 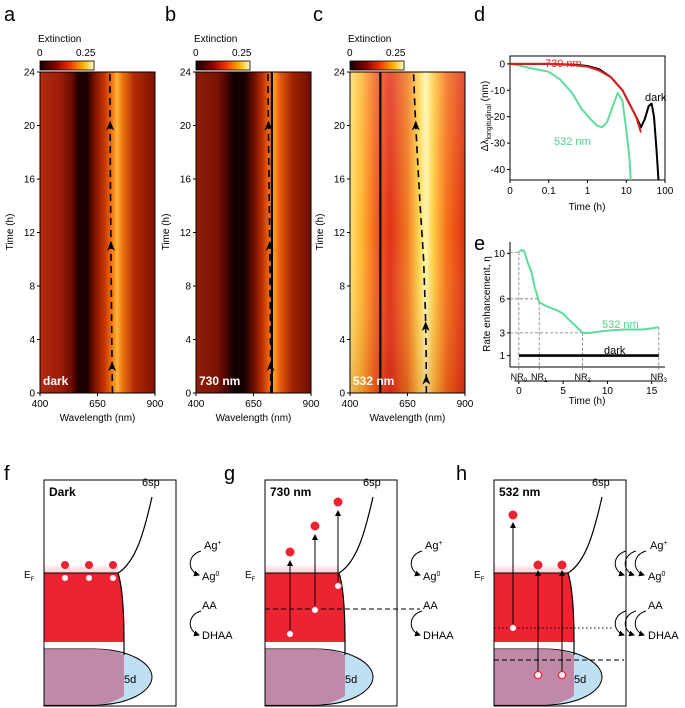 What do you see at coordinates (420, 232) in the screenshot?
I see `peak-position-trace` at bounding box center [420, 232].